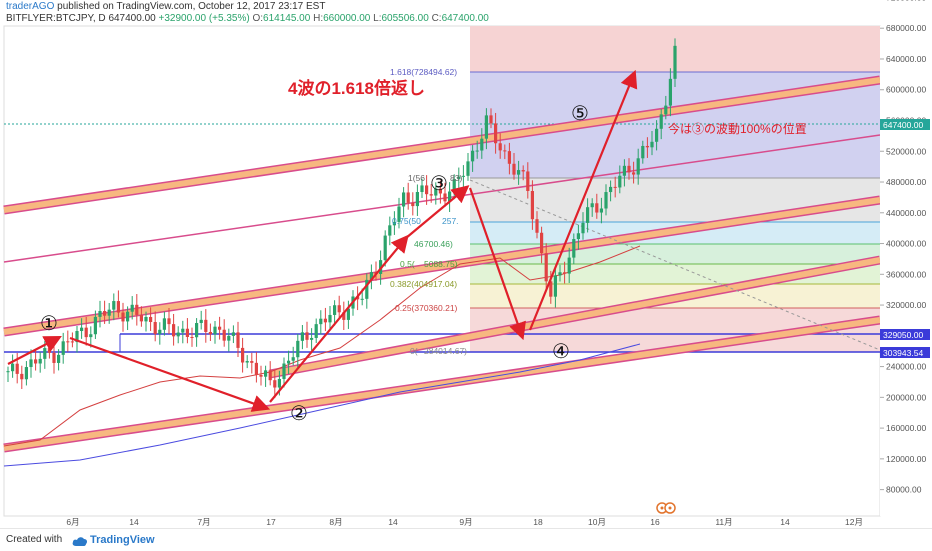 The image size is (932, 551). I want to click on tradingview-logo: TradingView, so click(116, 540).